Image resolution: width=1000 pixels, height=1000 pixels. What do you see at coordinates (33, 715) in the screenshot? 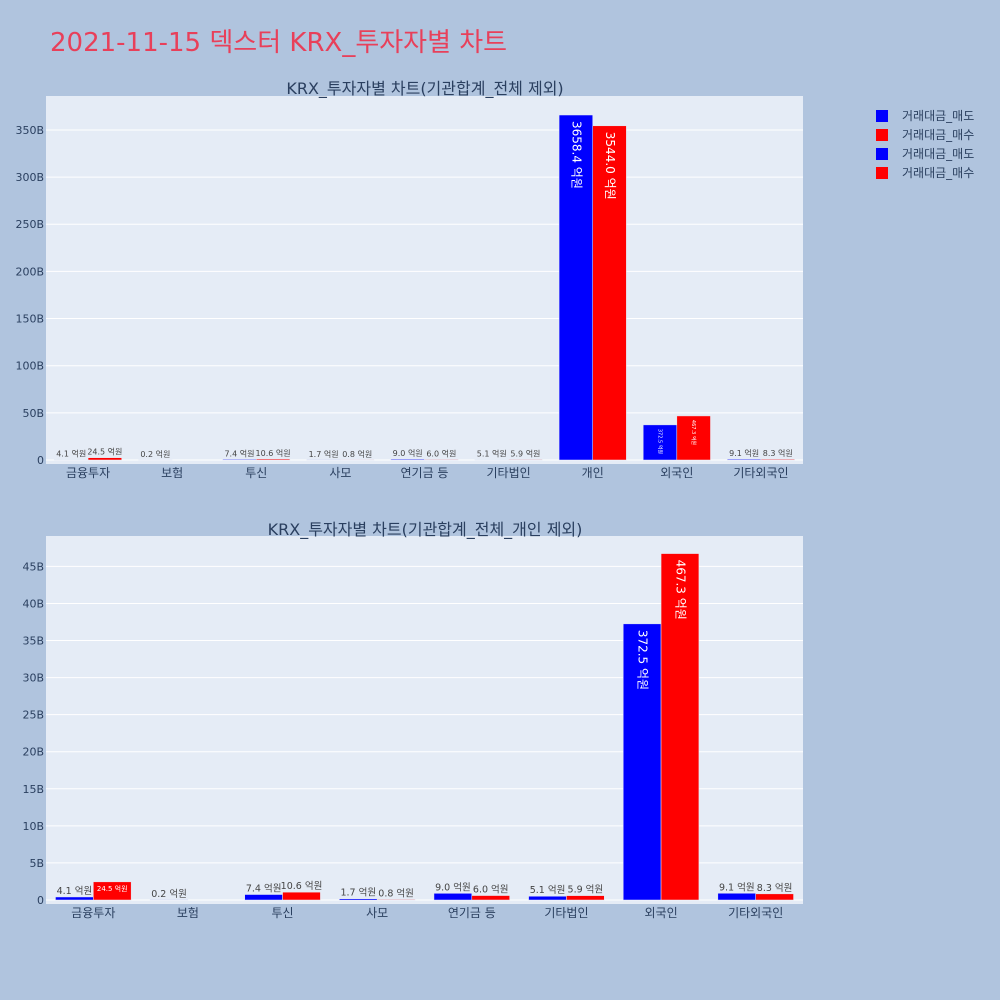
I see `y-tick-label: 25B` at bounding box center [33, 715].